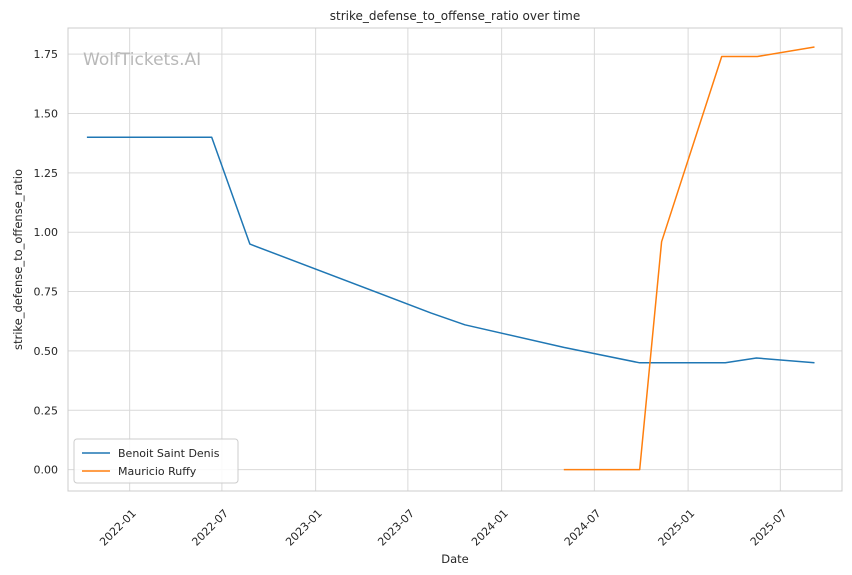  I want to click on legend-label: Mauricio Ruffy, so click(157, 471).